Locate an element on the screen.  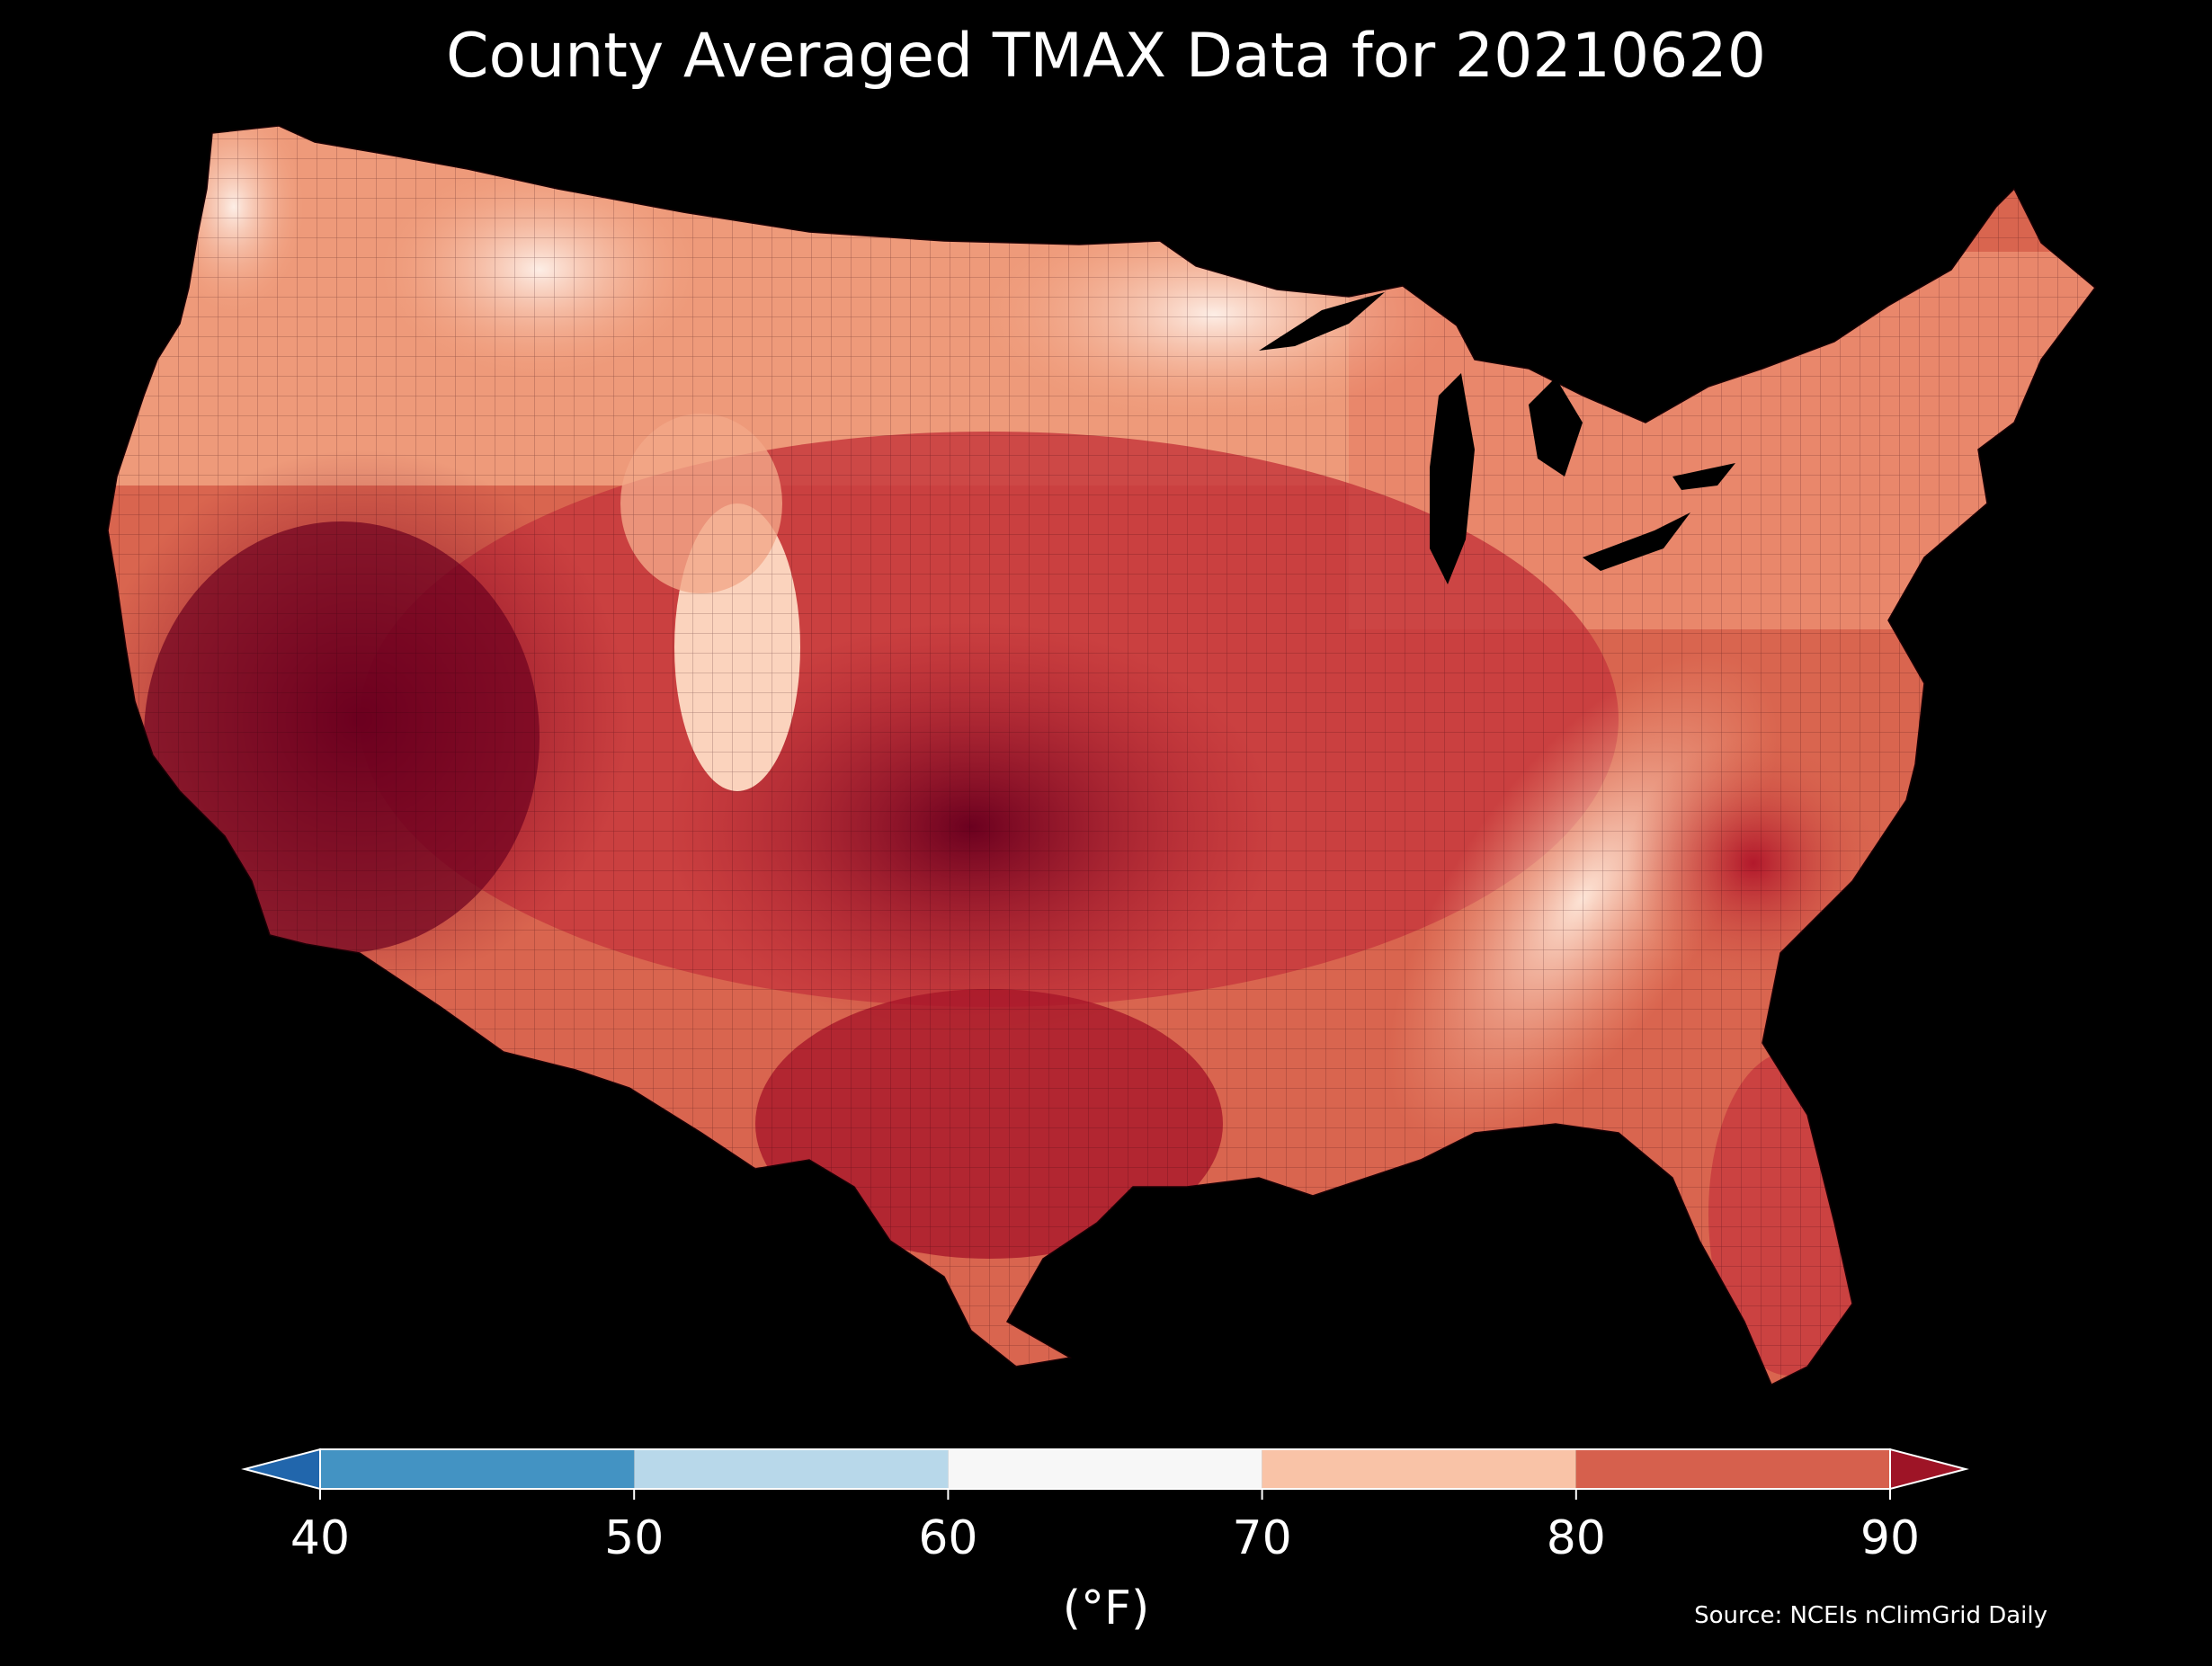
great-lakes is located at coordinates (1497, 438).